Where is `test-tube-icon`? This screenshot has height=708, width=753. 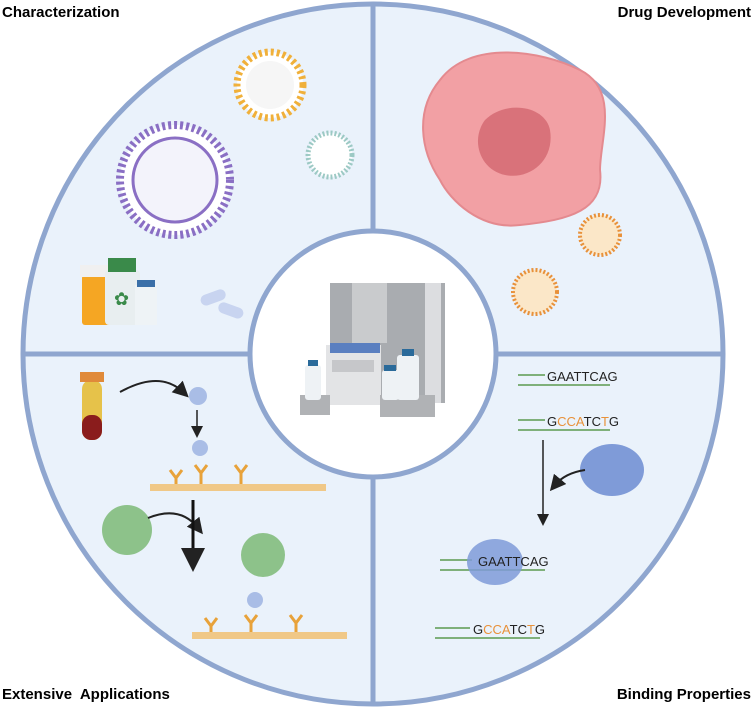
test-tube-icon is located at coordinates (92, 406).